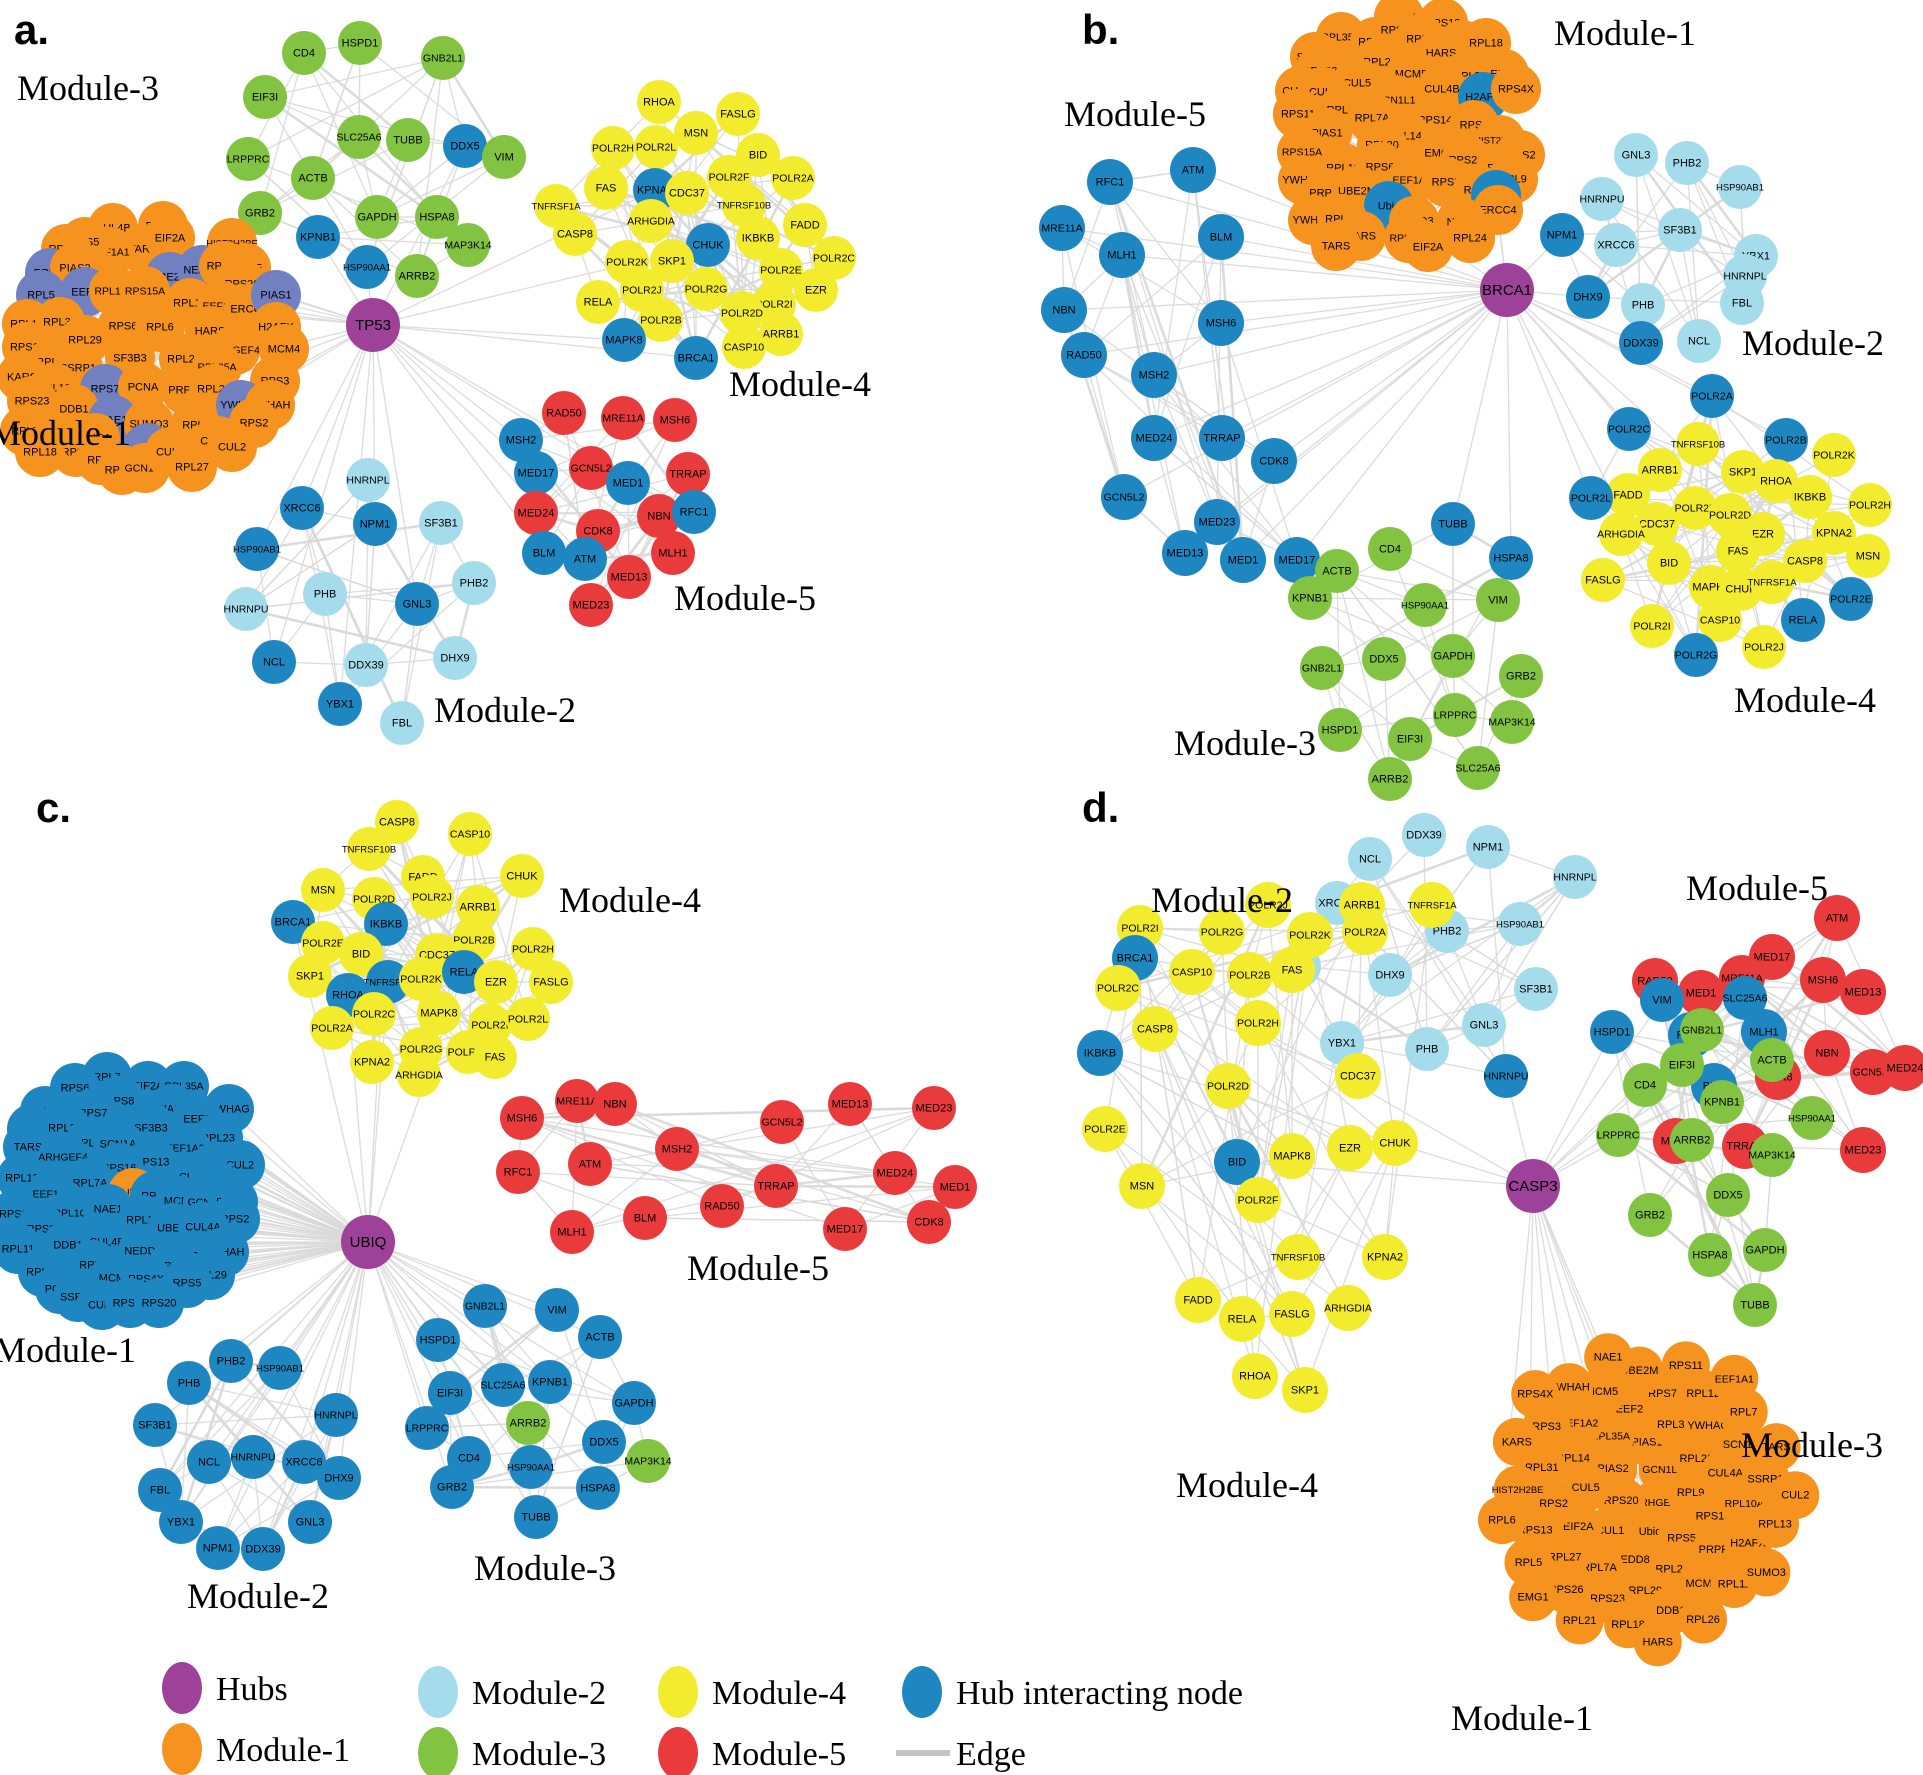 The height and width of the screenshot is (1775, 1923). What do you see at coordinates (417, 604) in the screenshot?
I see `node-GNL3: GNL3` at bounding box center [417, 604].